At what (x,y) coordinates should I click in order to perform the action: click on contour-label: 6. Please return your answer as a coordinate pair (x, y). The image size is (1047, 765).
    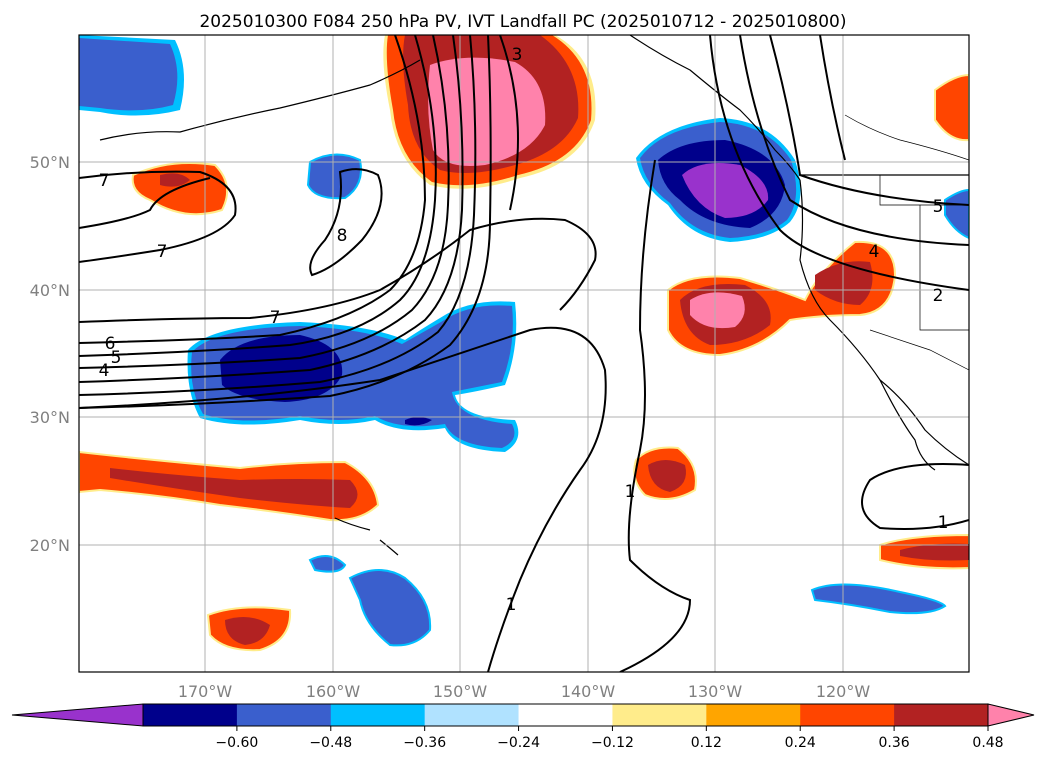
    Looking at the image, I should click on (110, 344).